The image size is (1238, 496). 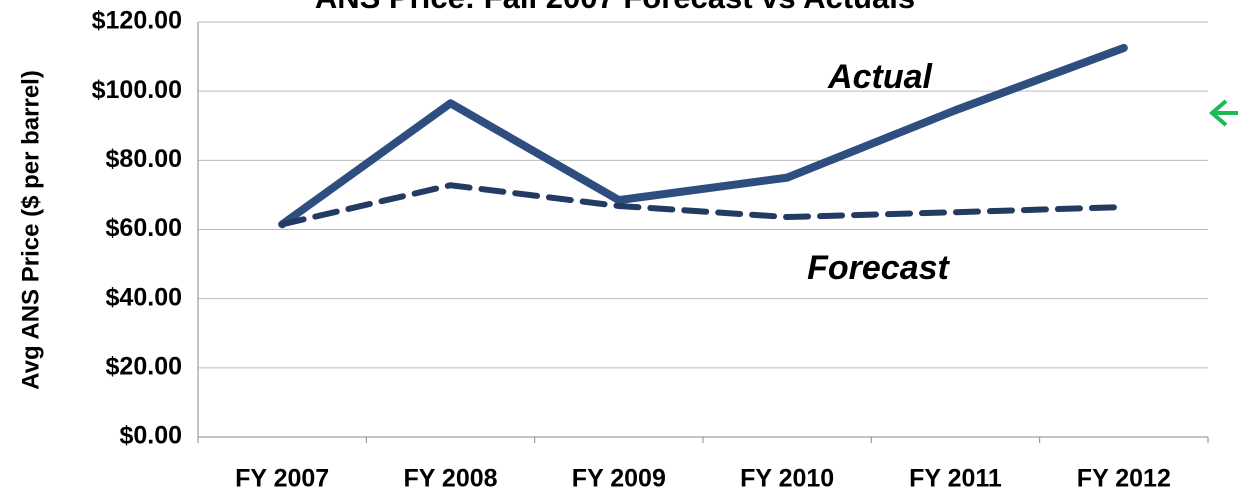 I want to click on x-tick-label: FY 2008, so click(x=450, y=479).